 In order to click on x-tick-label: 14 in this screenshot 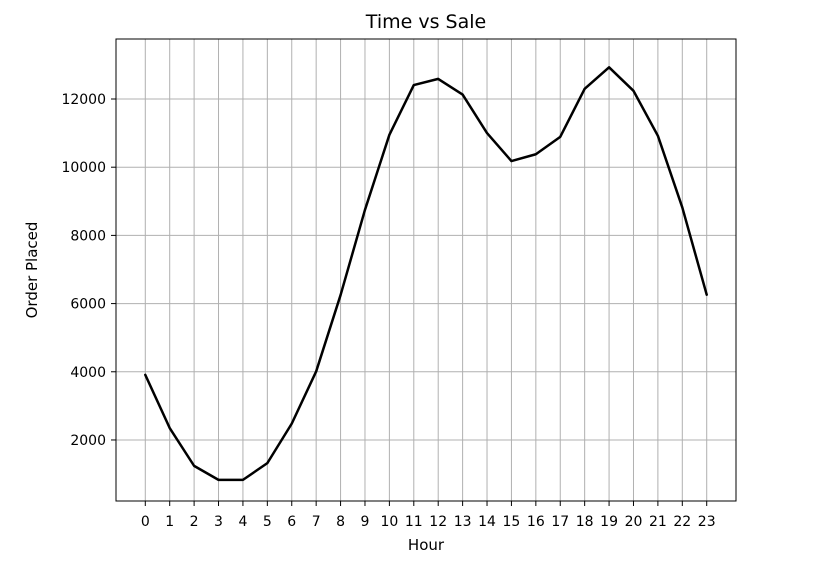, I will do `click(487, 522)`.